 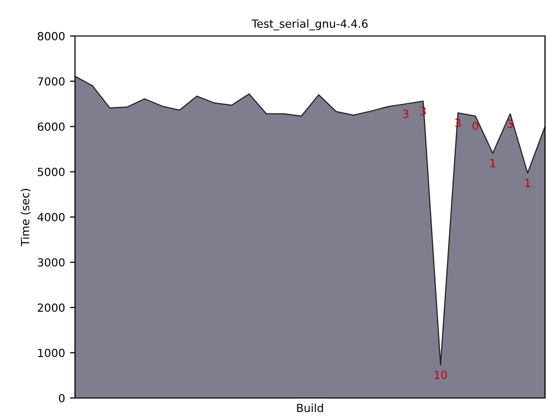 What do you see at coordinates (51, 36) in the screenshot?
I see `y-tick-label: 8000` at bounding box center [51, 36].